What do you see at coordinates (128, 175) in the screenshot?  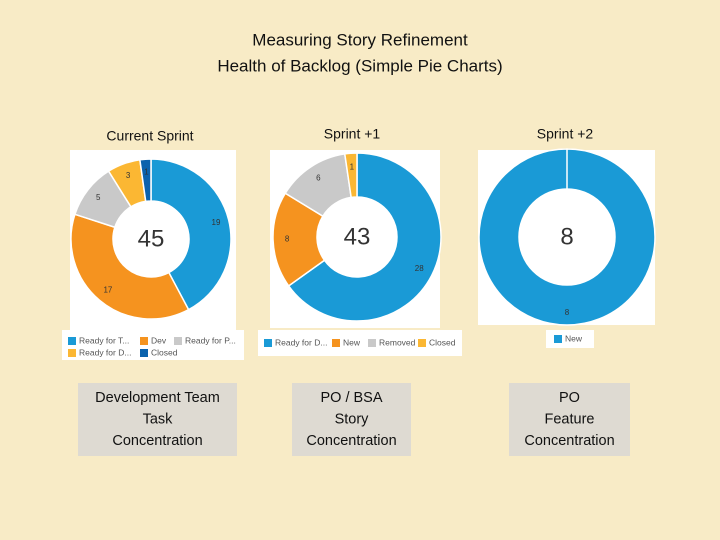 I see `slice-label: 3` at bounding box center [128, 175].